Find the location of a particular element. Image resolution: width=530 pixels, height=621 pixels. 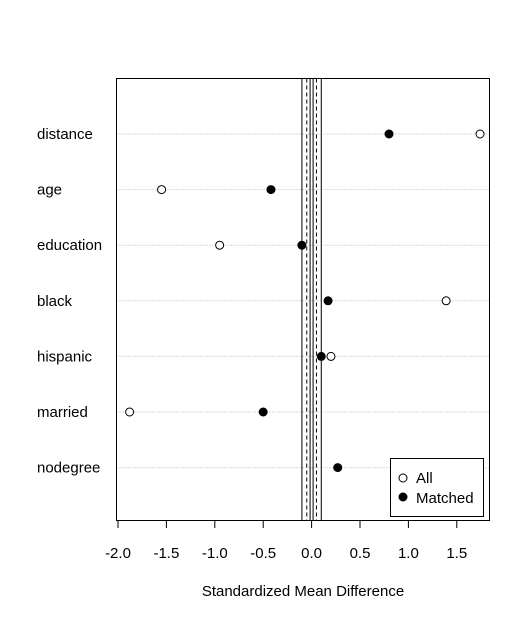

point-matched-hispanic is located at coordinates (321, 356).